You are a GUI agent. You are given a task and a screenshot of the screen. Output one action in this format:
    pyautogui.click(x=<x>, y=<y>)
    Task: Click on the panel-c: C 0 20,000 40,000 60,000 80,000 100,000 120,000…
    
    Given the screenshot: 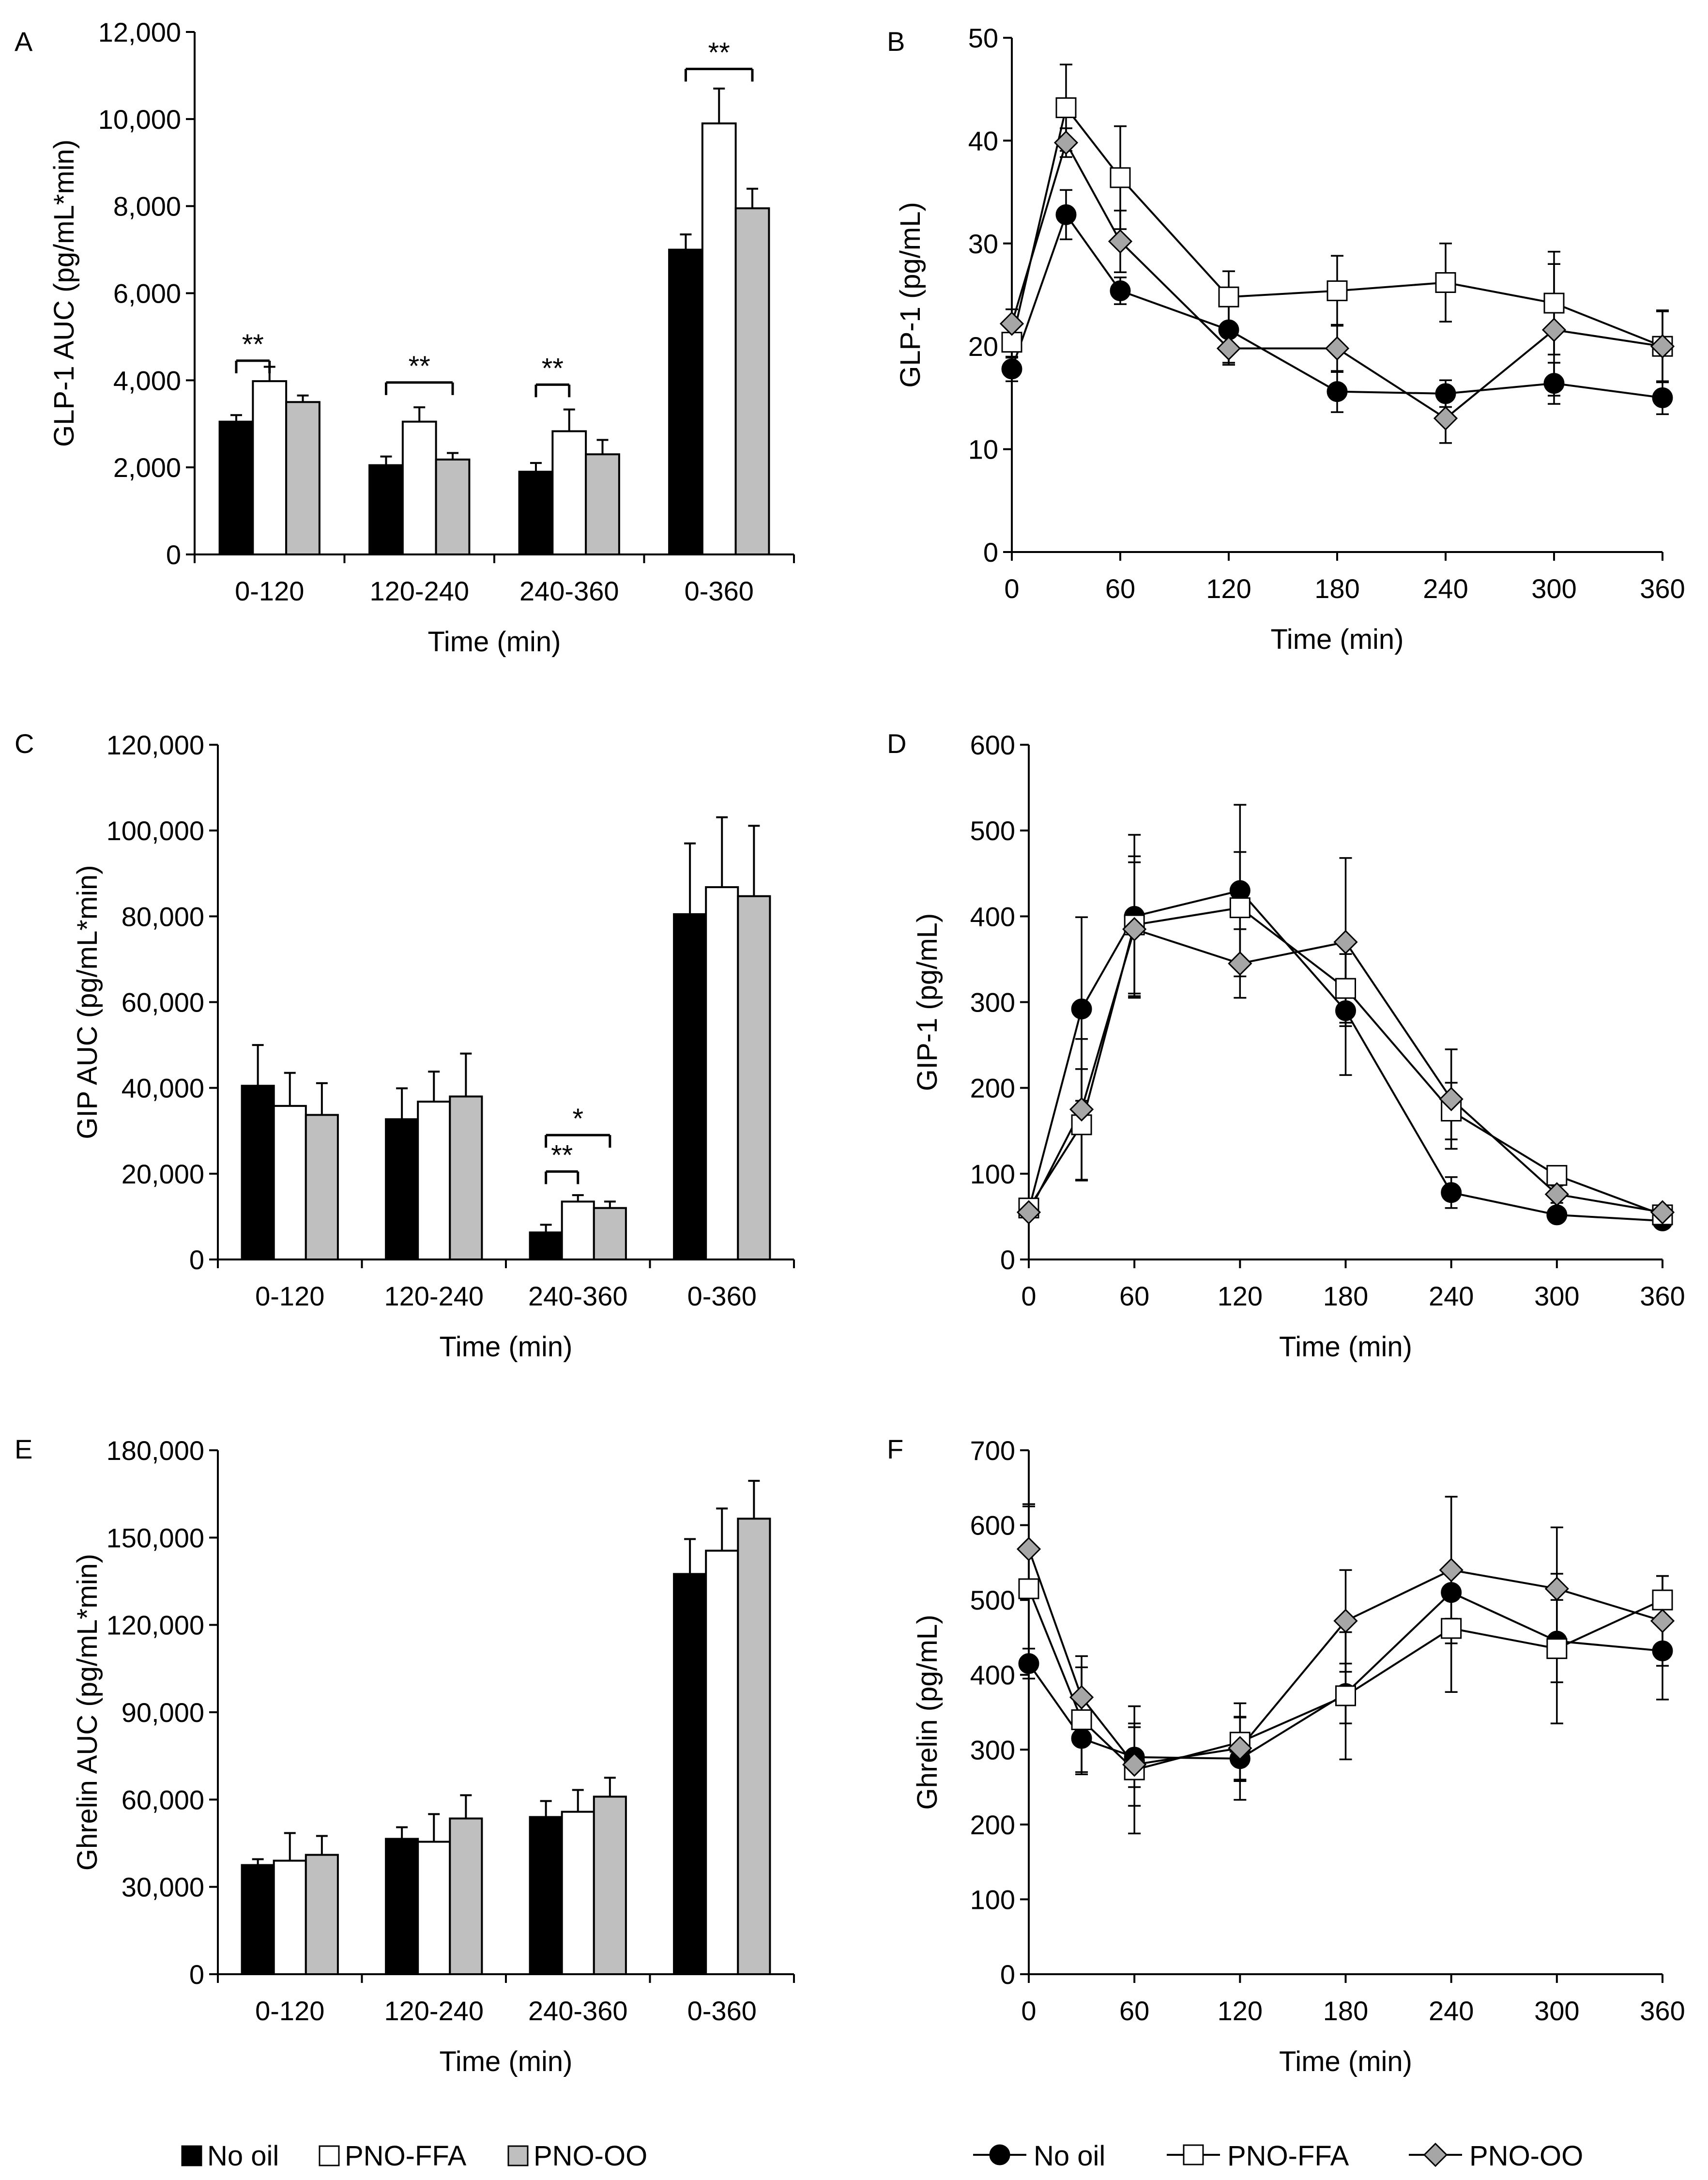 What is the action you would take?
    pyautogui.click(x=405, y=1045)
    